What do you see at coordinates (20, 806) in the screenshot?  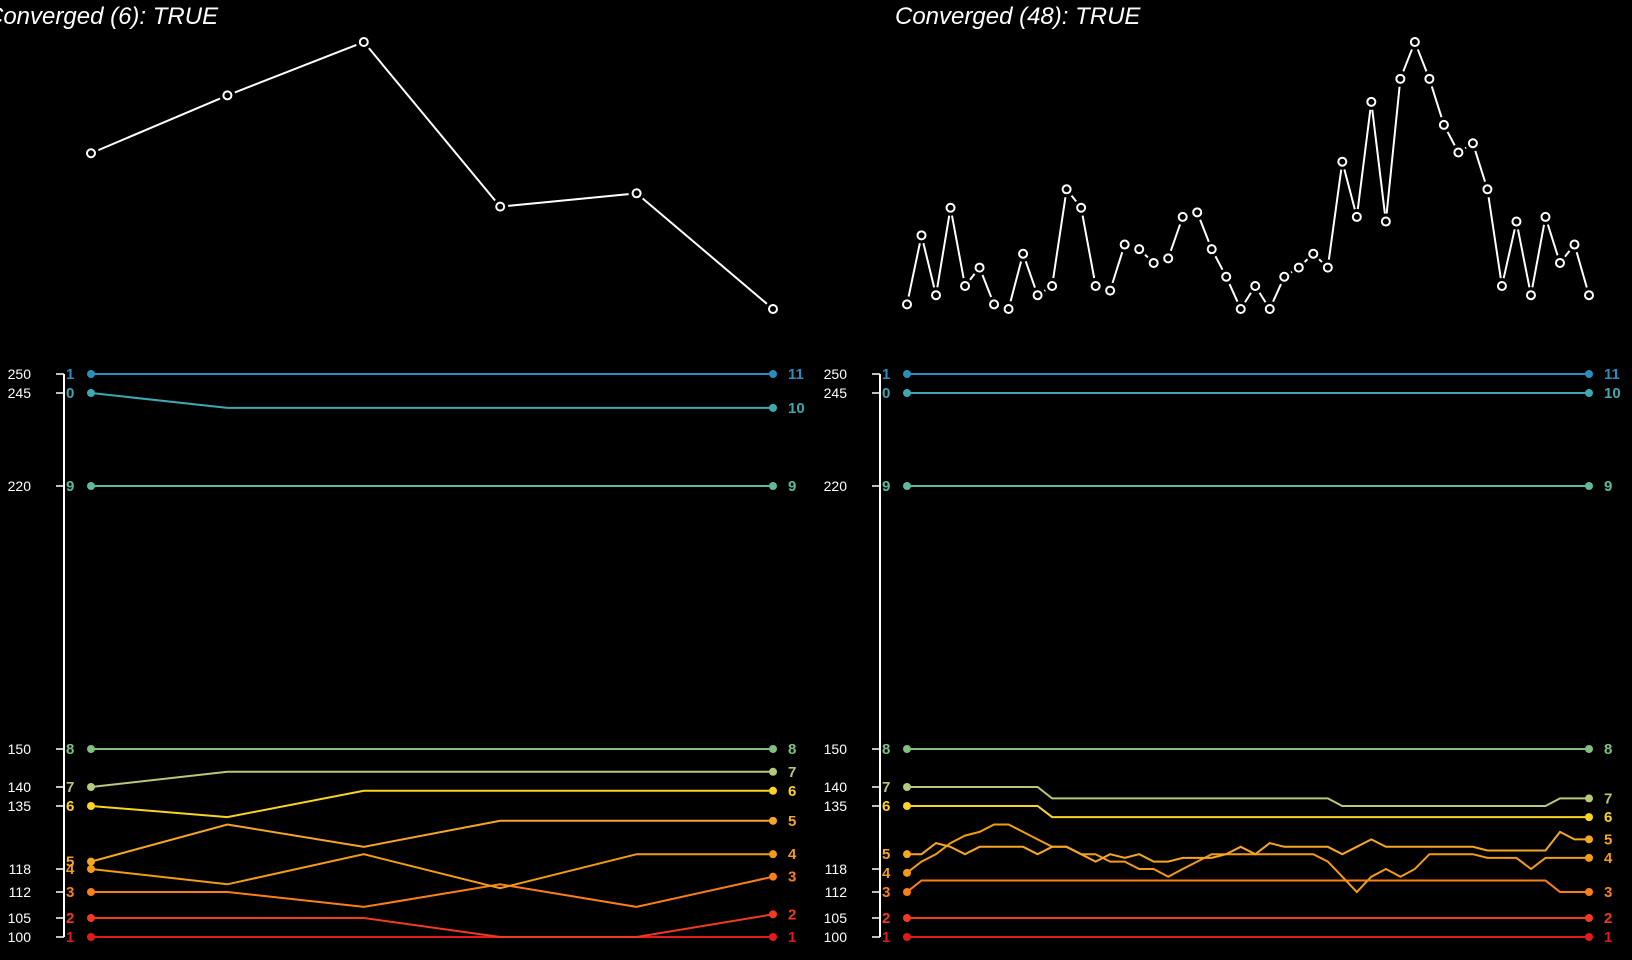 I see `y-tick-label: 135` at bounding box center [20, 806].